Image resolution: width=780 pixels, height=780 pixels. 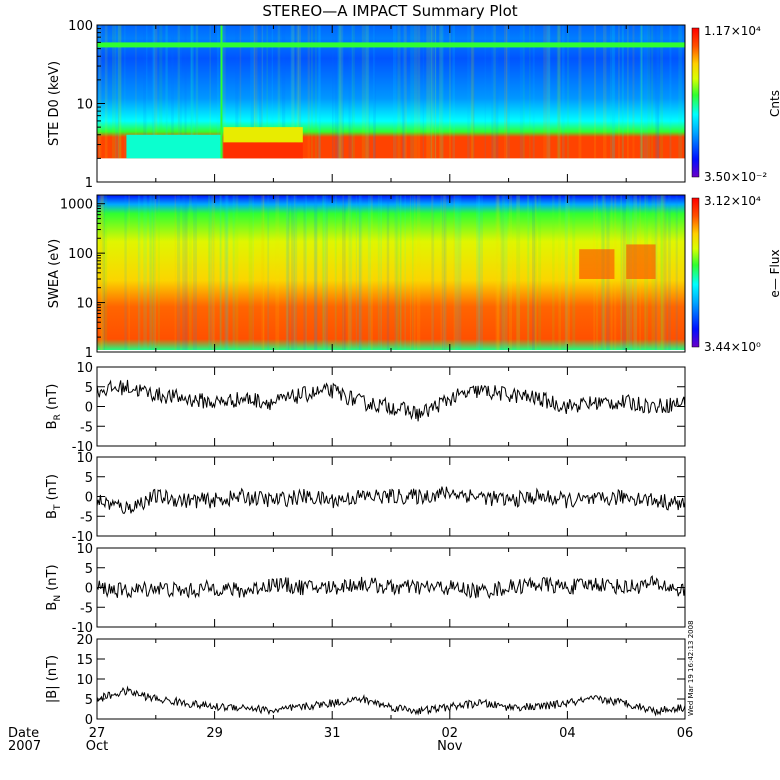 What do you see at coordinates (450, 746) in the screenshot?
I see `x-tick-month-label: Nov` at bounding box center [450, 746].